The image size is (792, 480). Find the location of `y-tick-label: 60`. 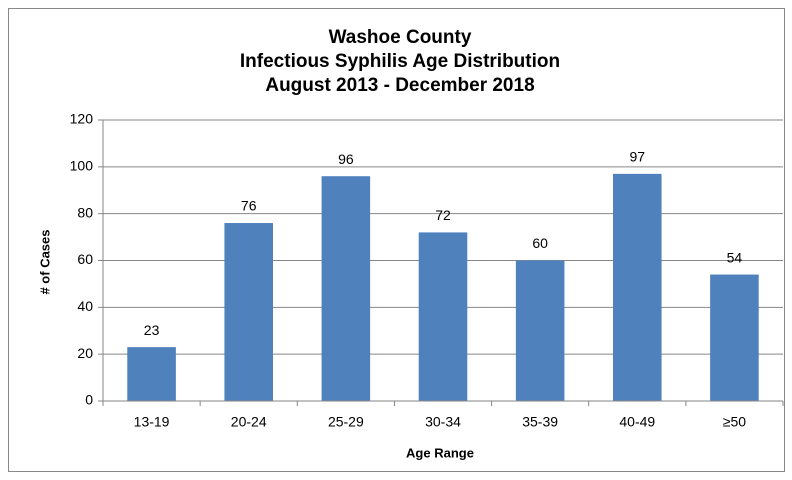

y-tick-label: 60 is located at coordinates (85, 259).